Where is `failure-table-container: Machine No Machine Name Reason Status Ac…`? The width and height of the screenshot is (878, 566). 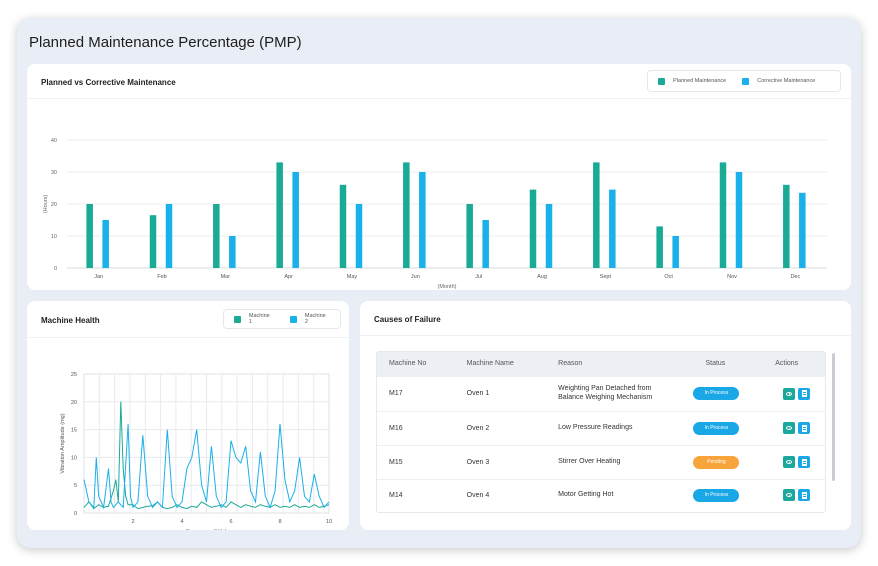 failure-table-container: Machine No Machine Name Reason Status Ac… is located at coordinates (601, 432).